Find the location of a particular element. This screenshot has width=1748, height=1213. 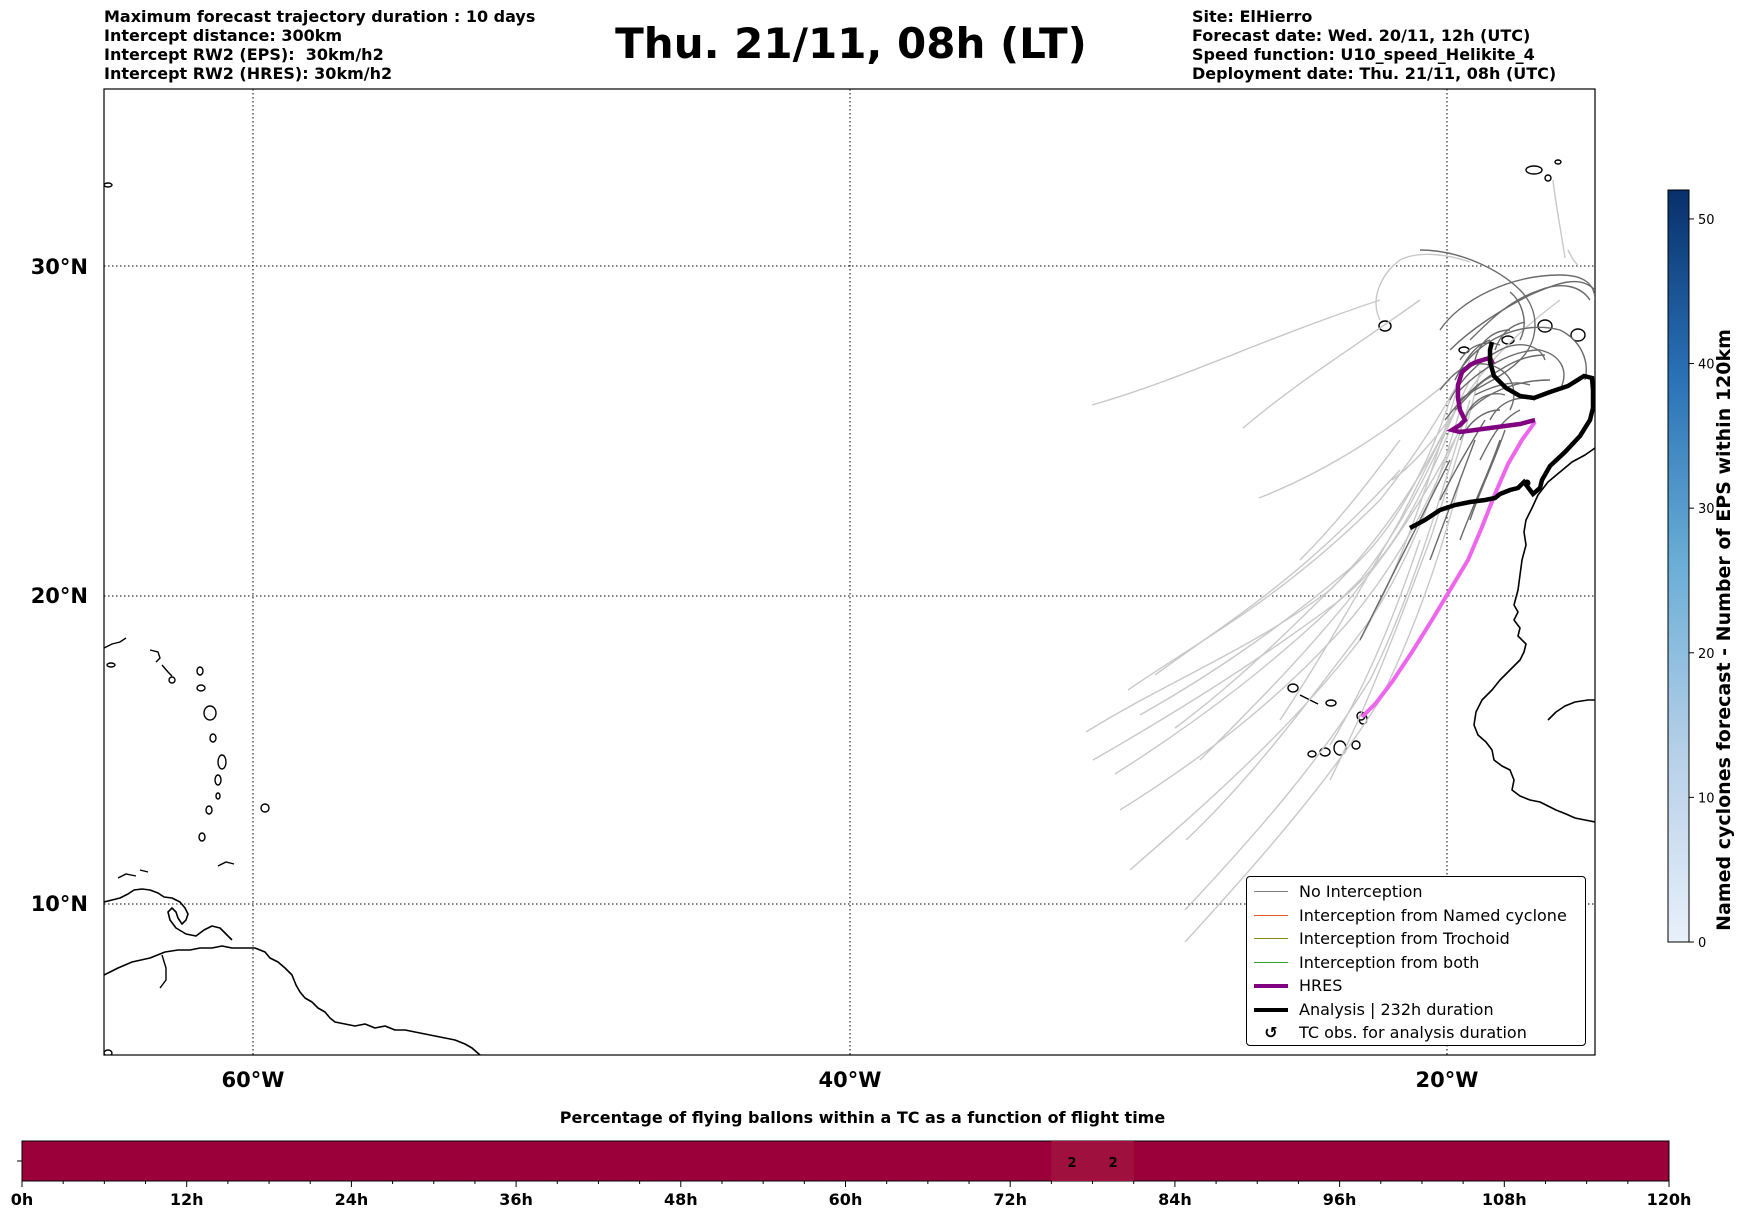

legend-item: No Interception is located at coordinates (1416, 891).